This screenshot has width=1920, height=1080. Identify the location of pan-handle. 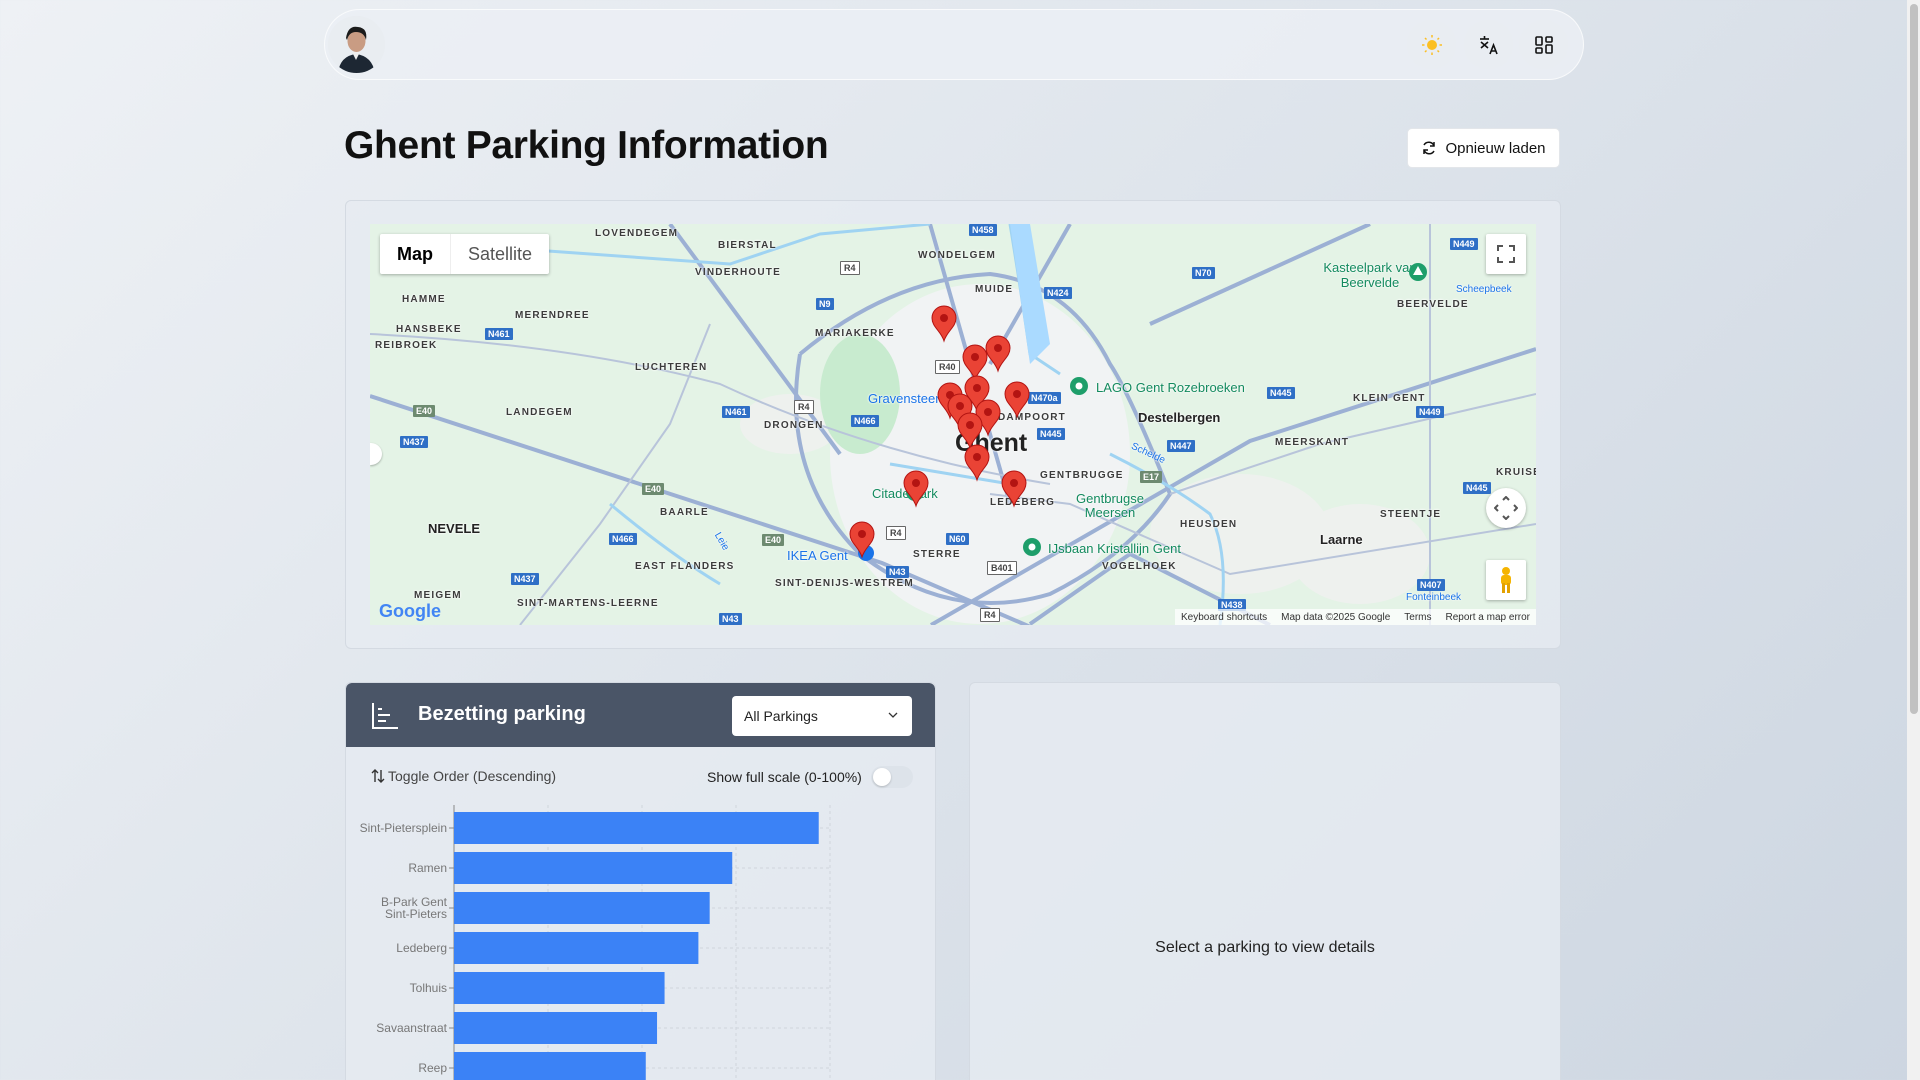
(376, 454).